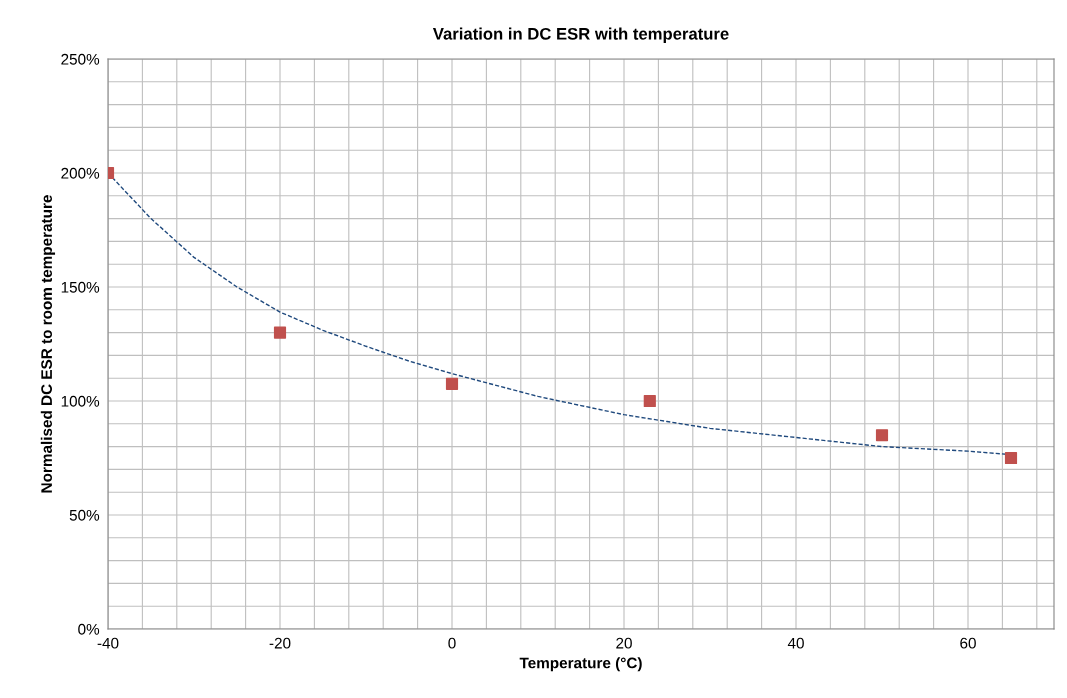  Describe the element at coordinates (48, 344) in the screenshot. I see `y-axis-title: Normalised DC ESR to room temperature` at that location.